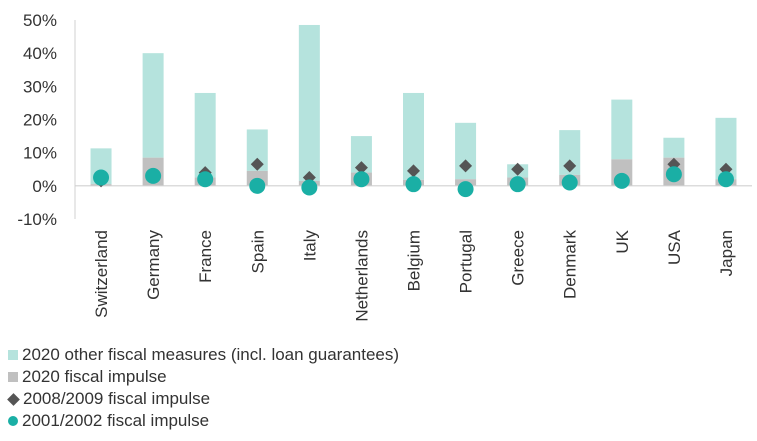 The height and width of the screenshot is (441, 757). Describe the element at coordinates (40, 20) in the screenshot. I see `y-tick-label: 50%` at that location.